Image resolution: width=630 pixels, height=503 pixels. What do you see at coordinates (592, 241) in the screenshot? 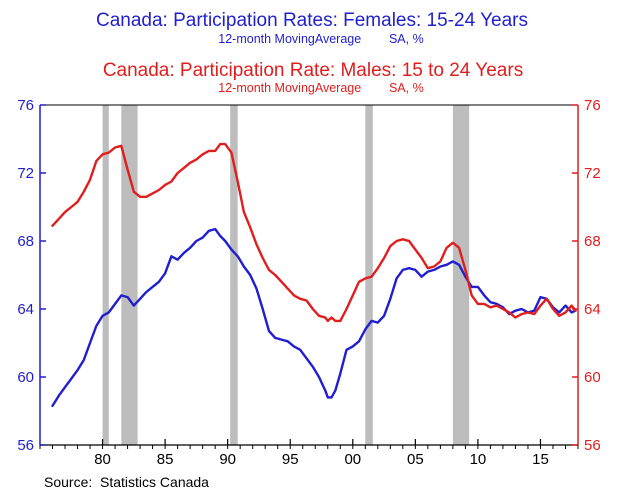
I see `right-tick-label: 68` at bounding box center [592, 241].